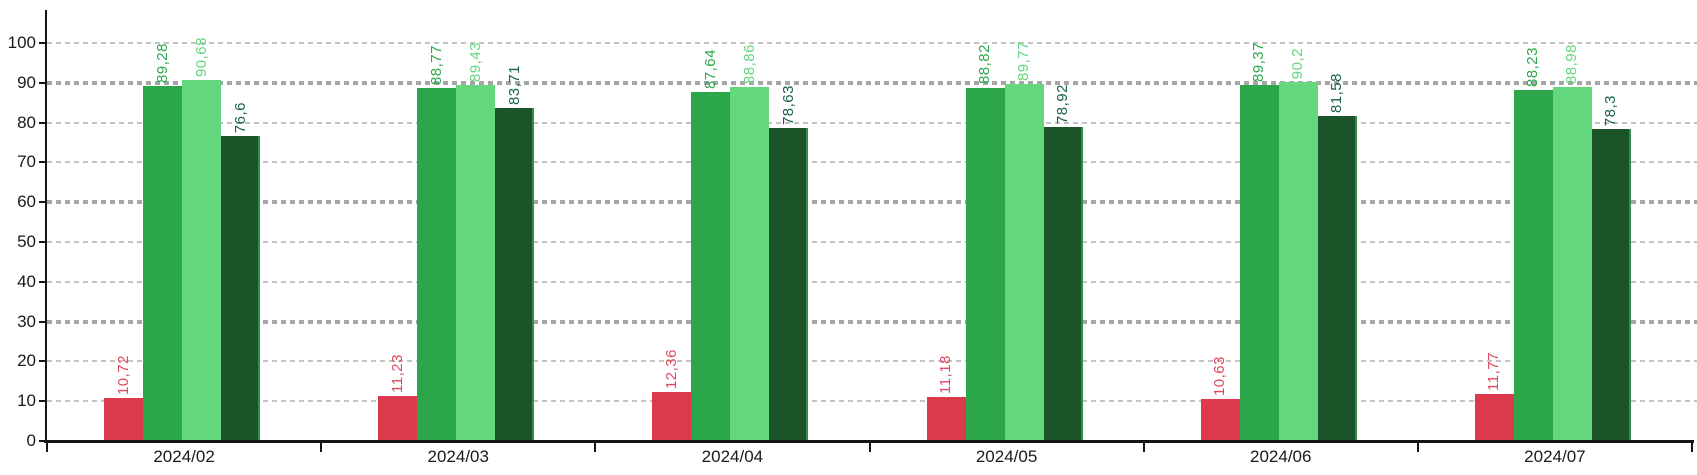 The width and height of the screenshot is (1697, 475). What do you see at coordinates (240, 117) in the screenshot?
I see `value-label-dark-green-series: 76,6` at bounding box center [240, 117].